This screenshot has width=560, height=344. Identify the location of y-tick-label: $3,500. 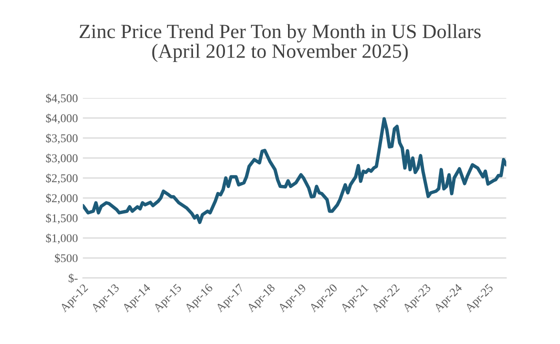
(62, 139).